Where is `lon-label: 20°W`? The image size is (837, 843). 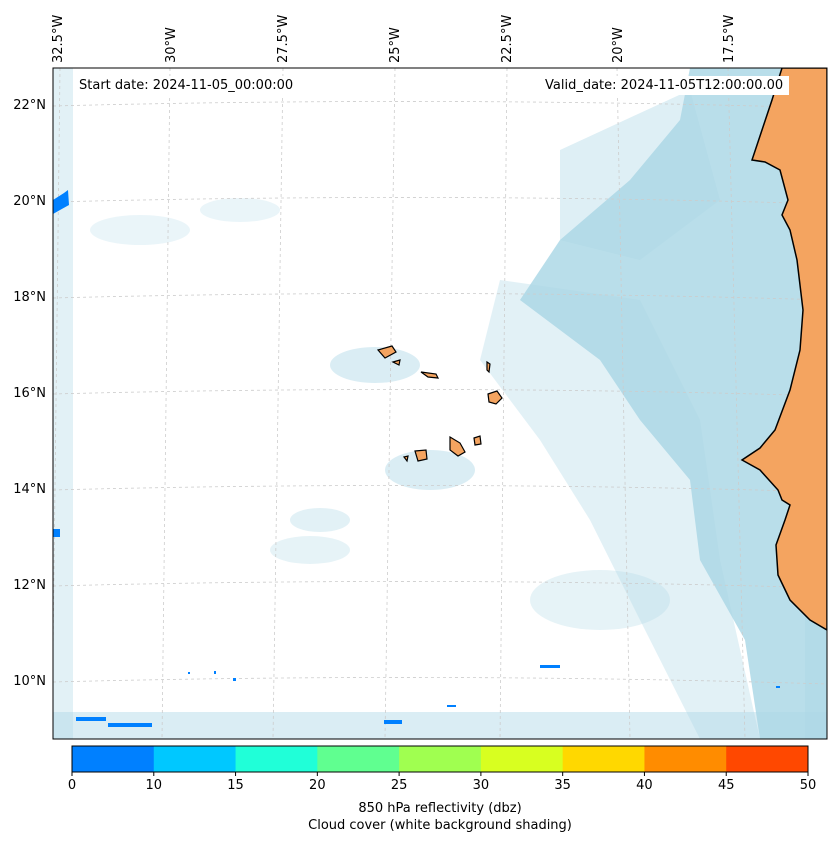
lon-label: 20°W is located at coordinates (618, 45).